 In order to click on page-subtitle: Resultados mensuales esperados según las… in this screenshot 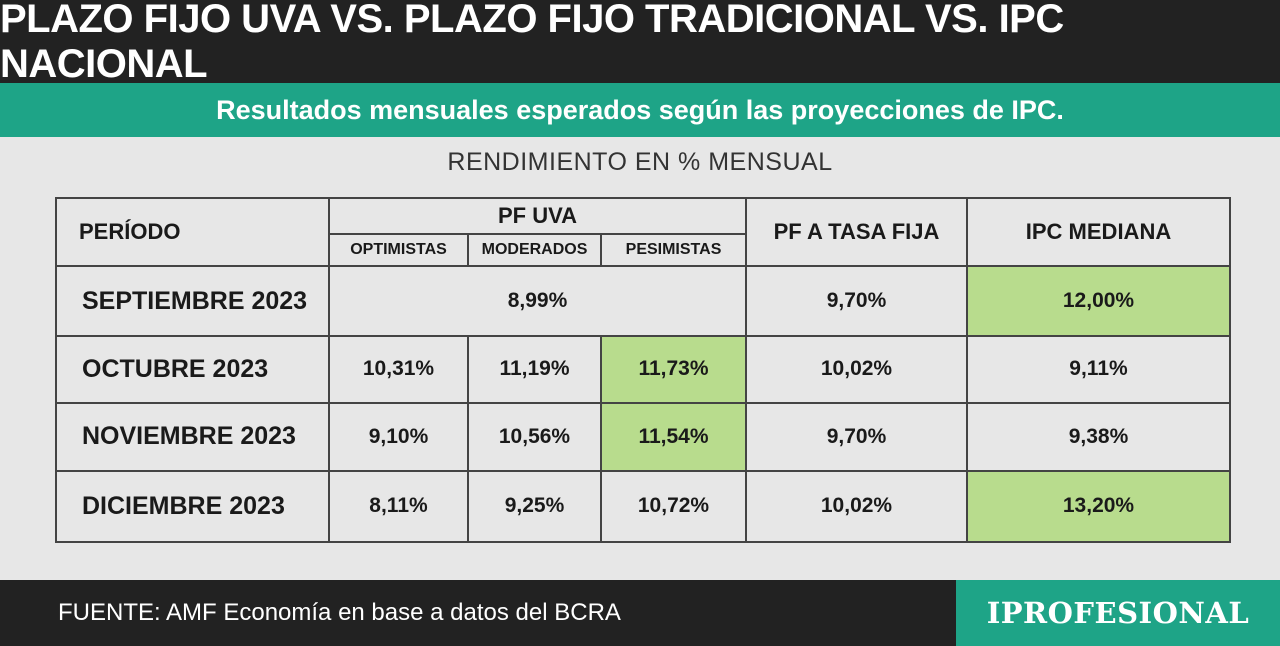, I will do `click(640, 110)`.